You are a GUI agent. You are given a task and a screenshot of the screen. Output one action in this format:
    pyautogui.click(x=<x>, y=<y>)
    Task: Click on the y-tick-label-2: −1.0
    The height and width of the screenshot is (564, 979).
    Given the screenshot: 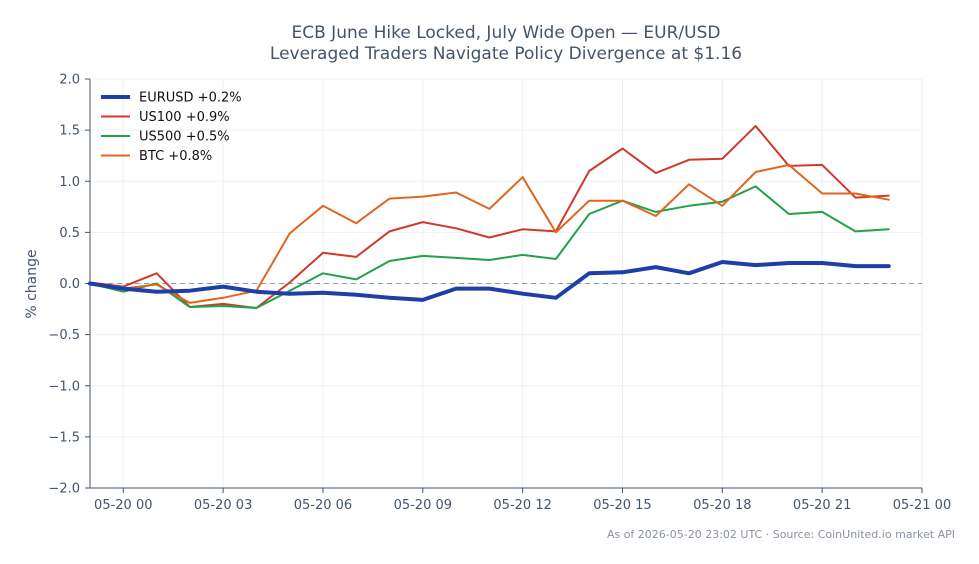 What is the action you would take?
    pyautogui.click(x=64, y=386)
    